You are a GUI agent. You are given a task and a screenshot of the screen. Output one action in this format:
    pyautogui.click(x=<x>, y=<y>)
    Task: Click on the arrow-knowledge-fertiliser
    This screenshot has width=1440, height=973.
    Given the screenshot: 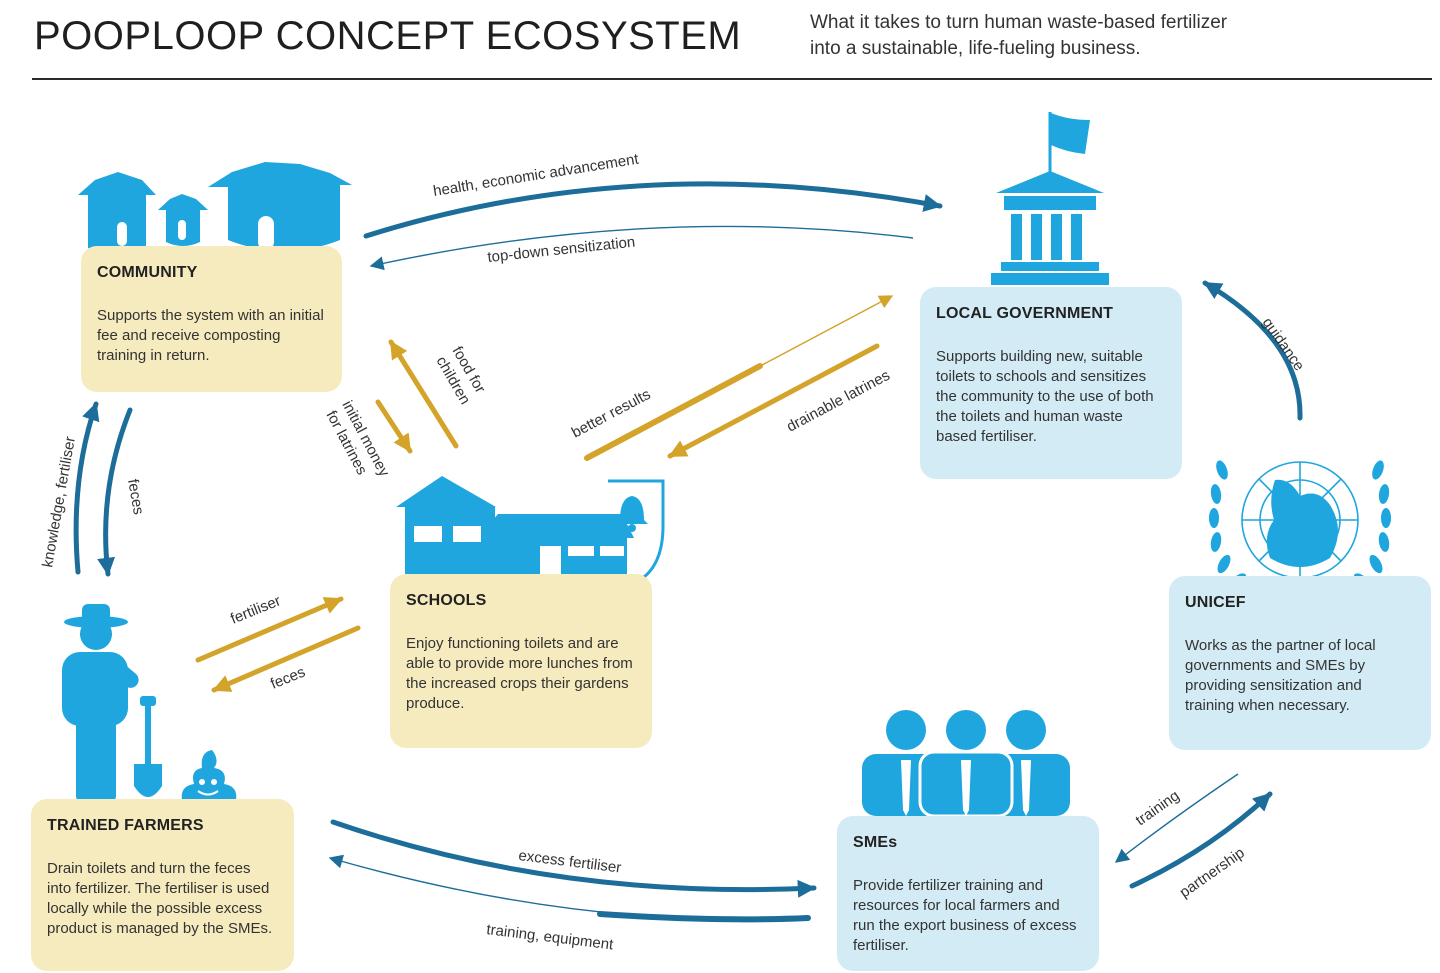 What is the action you would take?
    pyautogui.click(x=86, y=488)
    